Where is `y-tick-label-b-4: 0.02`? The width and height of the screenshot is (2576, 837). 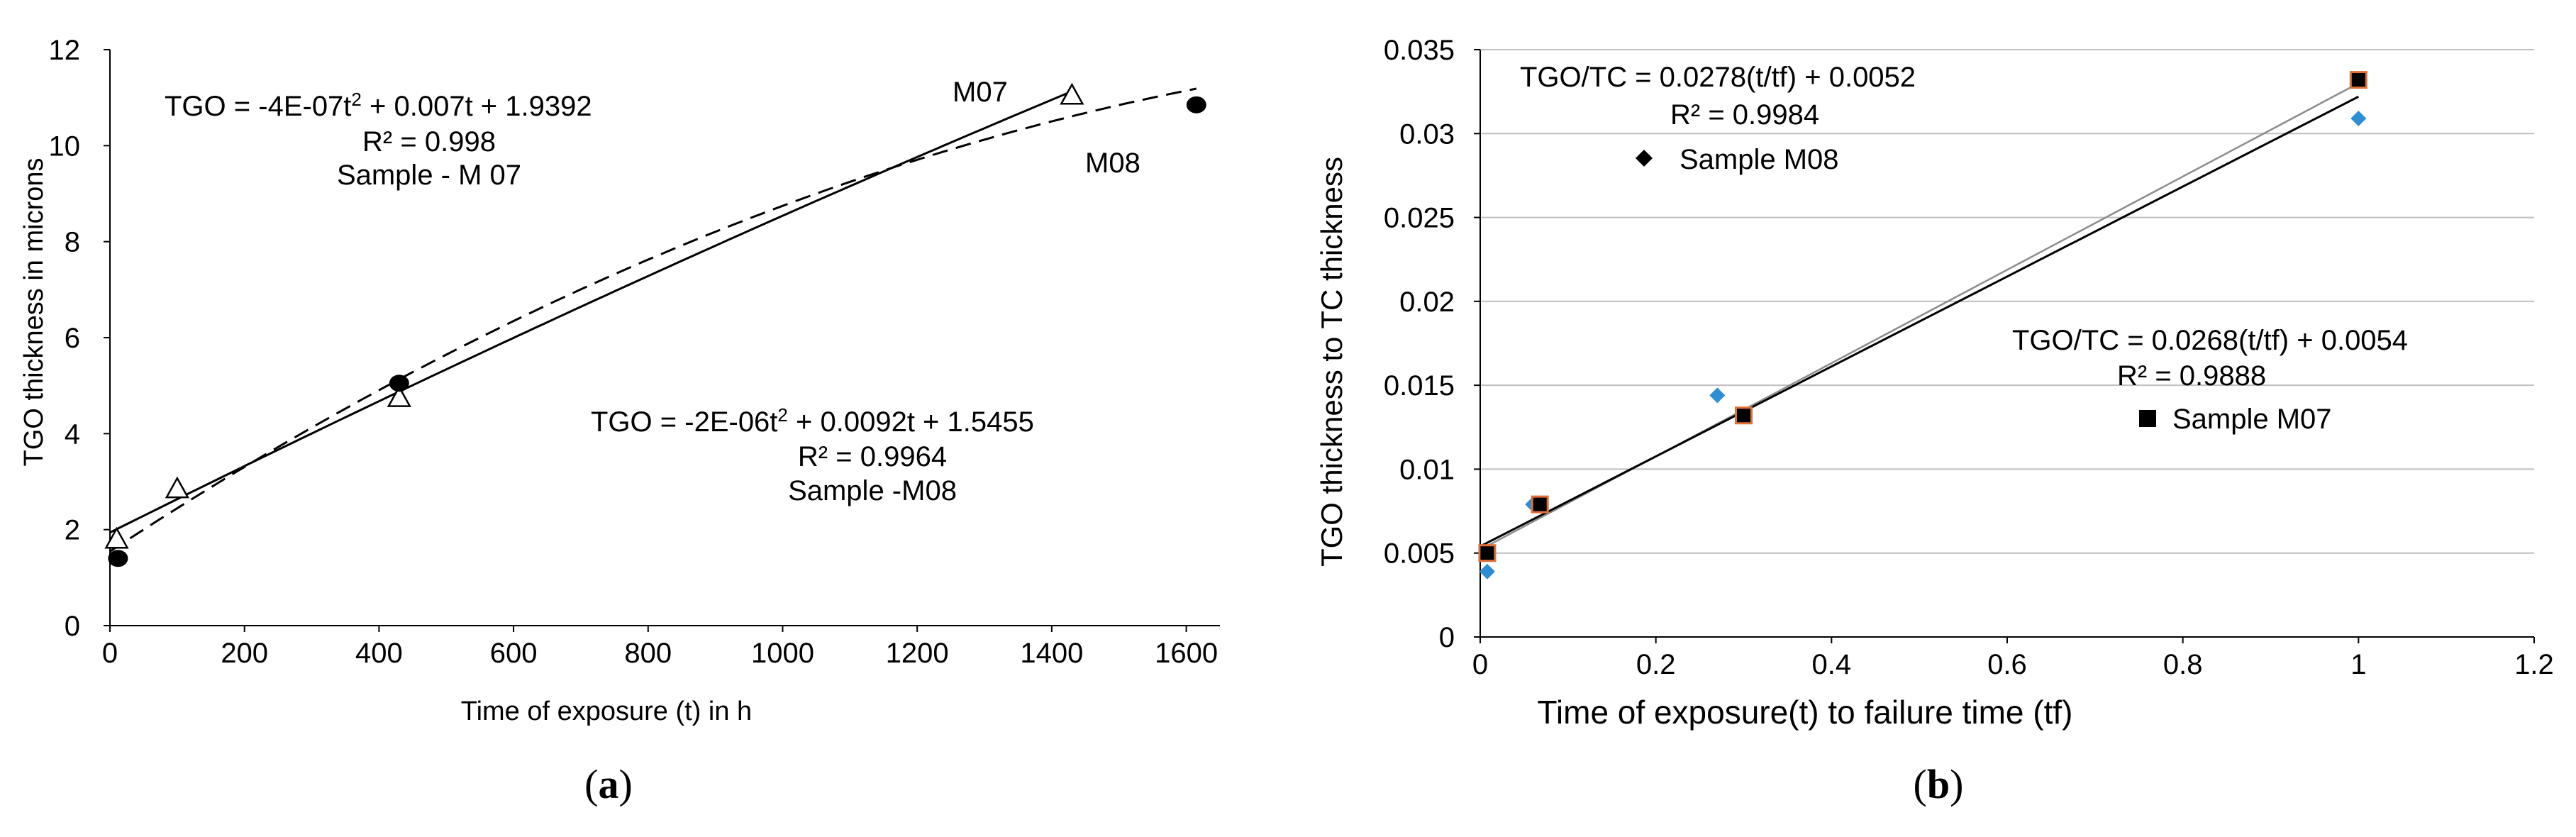 y-tick-label-b-4: 0.02 is located at coordinates (1427, 302).